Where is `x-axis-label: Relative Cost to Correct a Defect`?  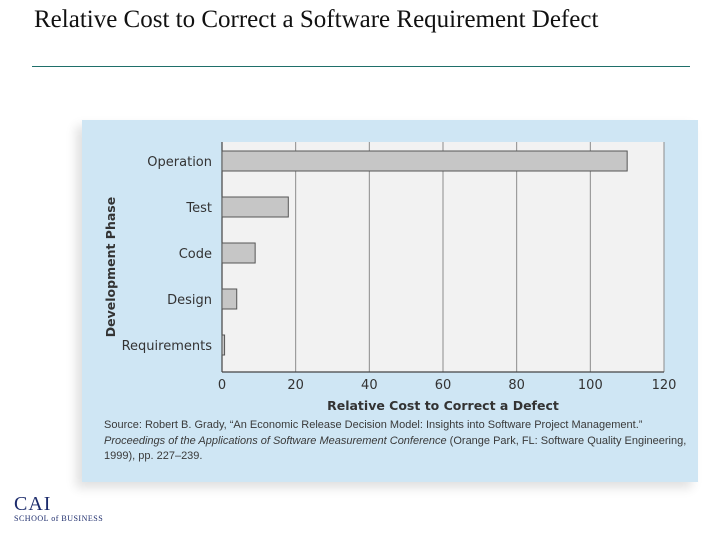
x-axis-label: Relative Cost to Correct a Defect is located at coordinates (443, 404).